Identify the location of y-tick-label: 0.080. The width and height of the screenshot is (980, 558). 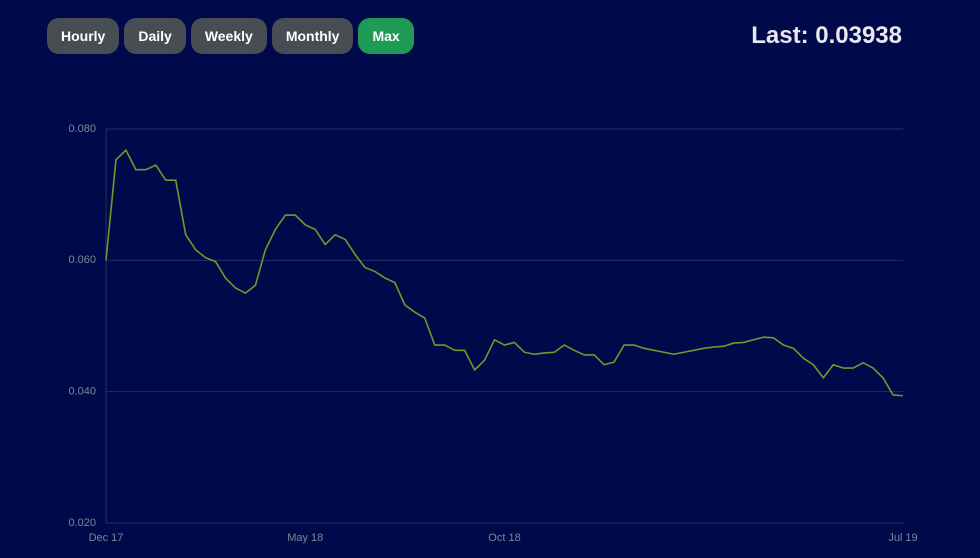
(82, 129).